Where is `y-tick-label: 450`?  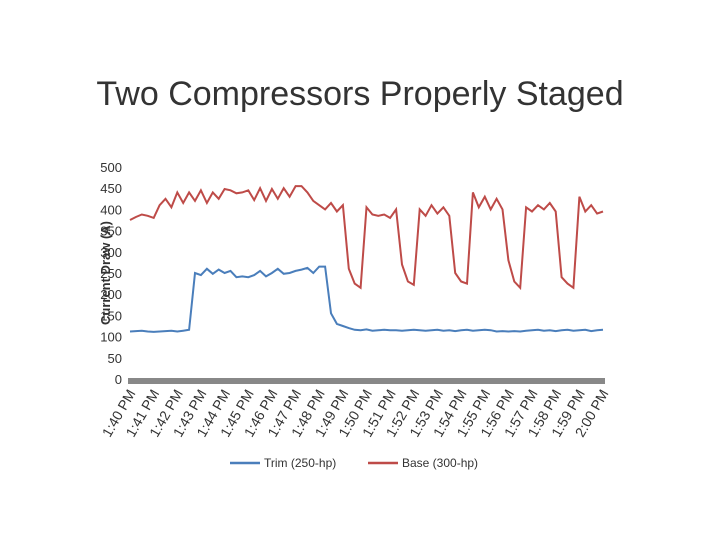
y-tick-label: 450 is located at coordinates (111, 188).